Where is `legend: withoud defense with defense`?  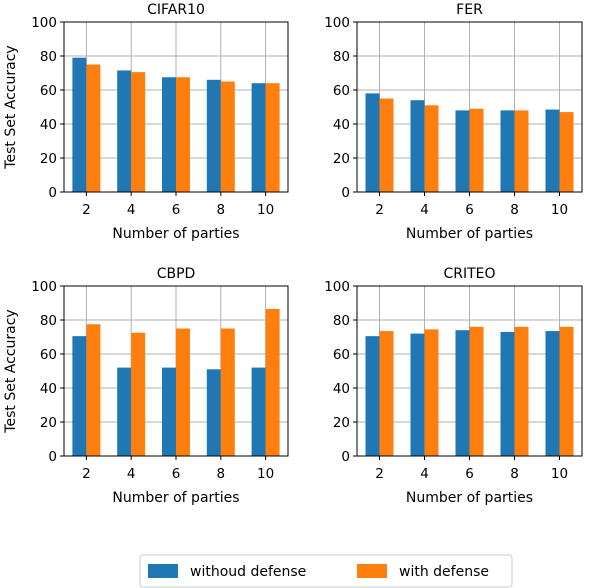 legend: withoud defense with defense is located at coordinates (326, 571).